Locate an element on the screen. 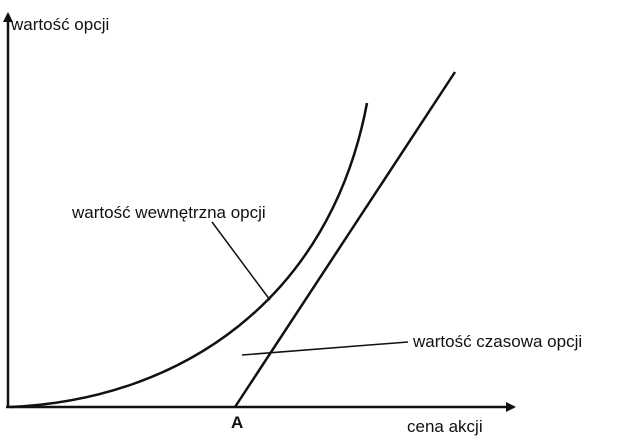 The height and width of the screenshot is (438, 618). x-axis-label: cena akcji is located at coordinates (445, 426).